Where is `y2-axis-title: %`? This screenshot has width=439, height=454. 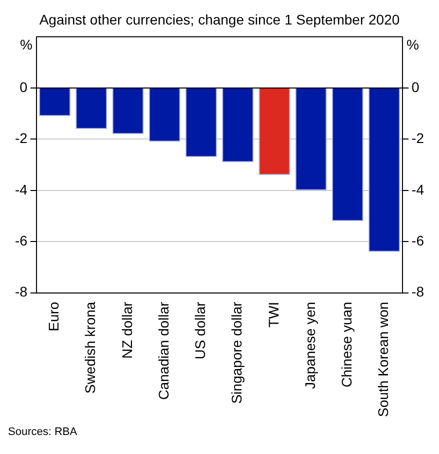
y2-axis-title: % is located at coordinates (413, 44).